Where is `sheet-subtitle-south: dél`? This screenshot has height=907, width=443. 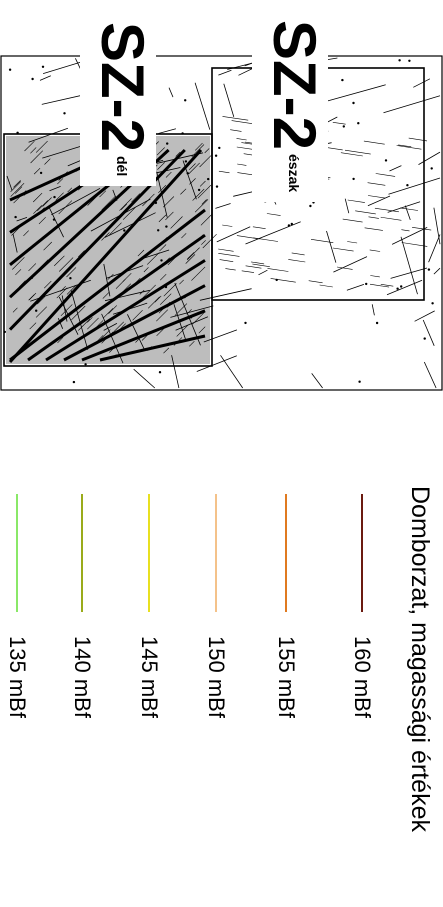
sheet-subtitle-south: dél is located at coordinates (122, 166).